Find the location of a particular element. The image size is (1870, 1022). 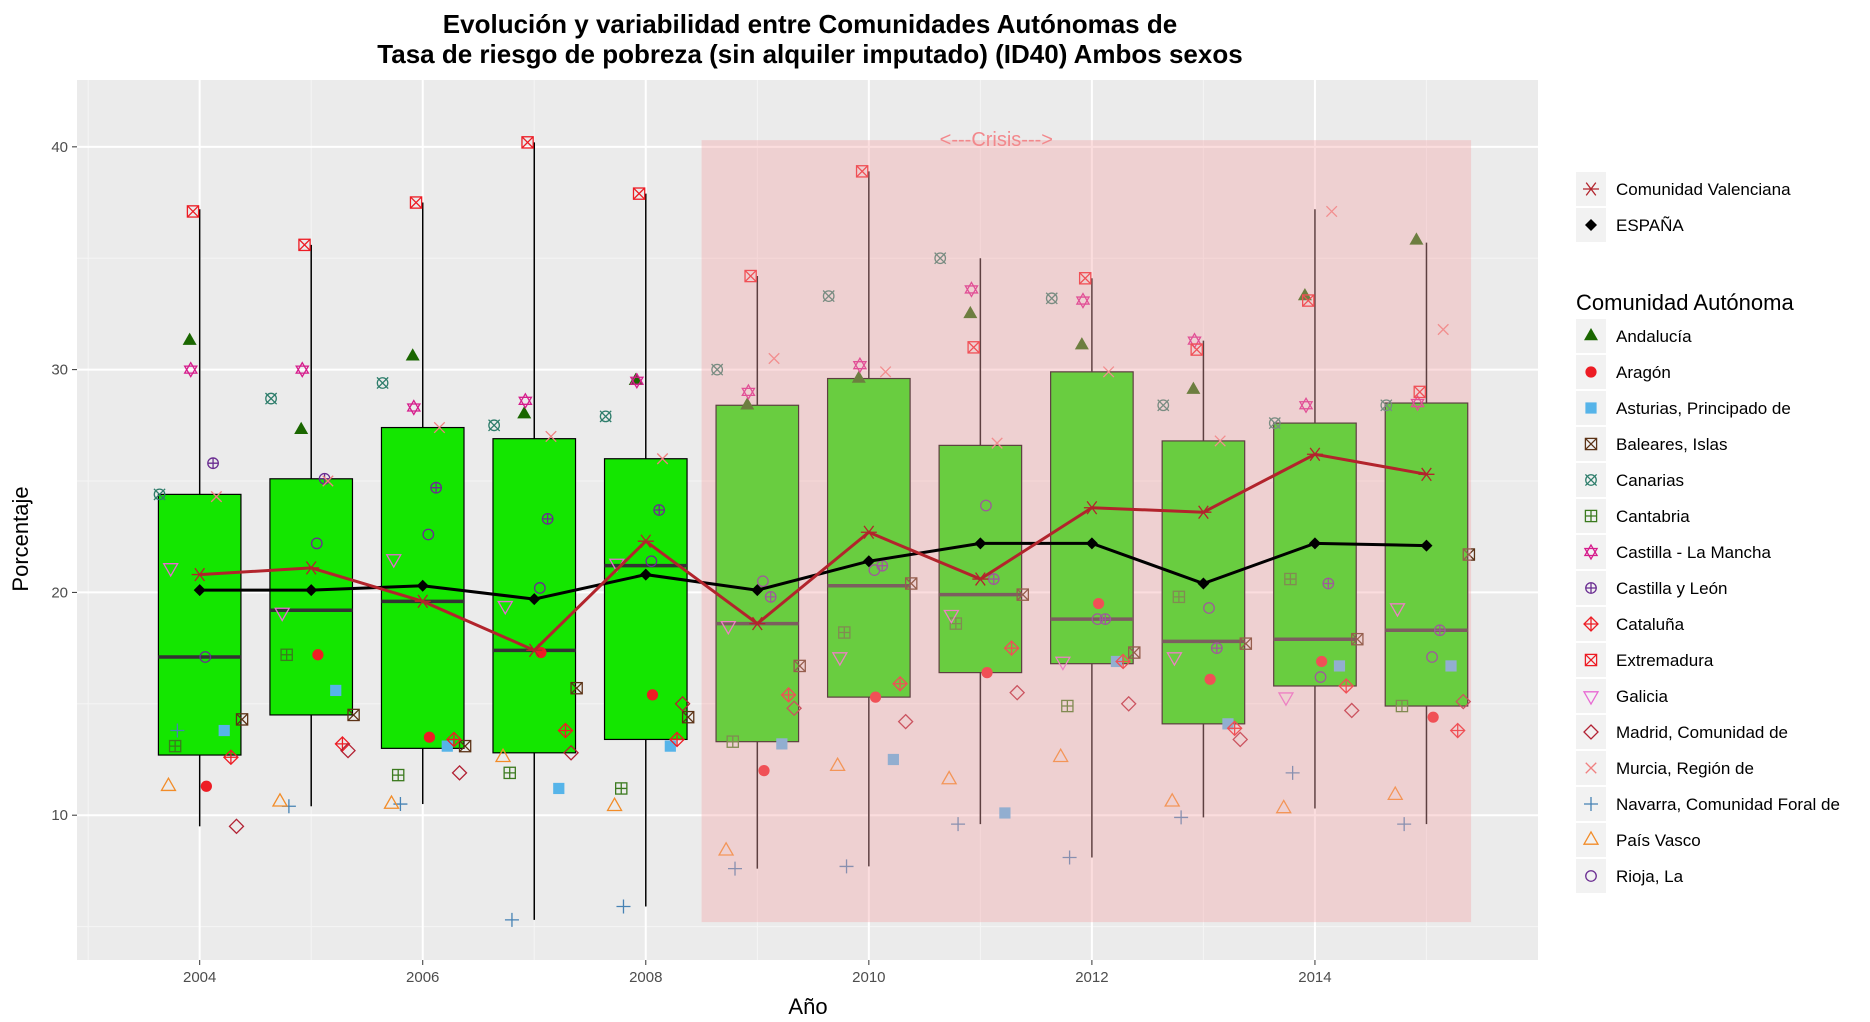

legend-label: Asturias, Principado de is located at coordinates (1703, 408).